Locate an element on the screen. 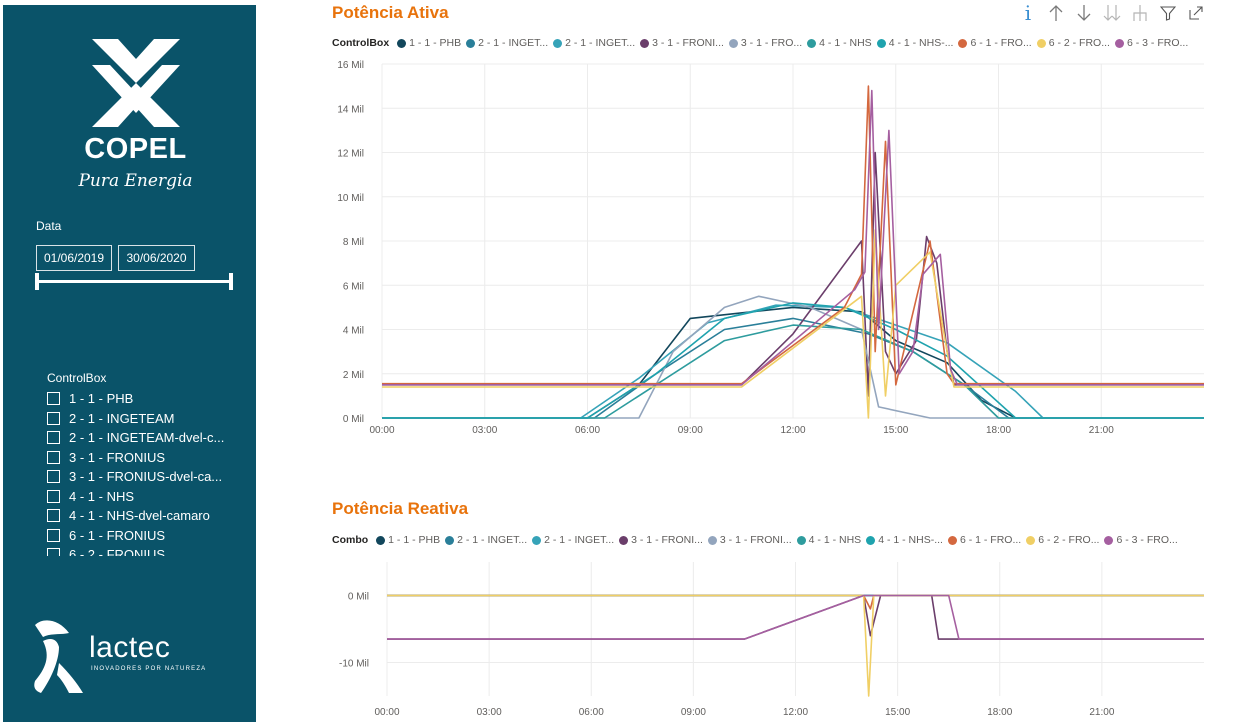 This screenshot has width=1254, height=728. controlbox-option: 6 - 2 - FRONIUS is located at coordinates (147, 550).